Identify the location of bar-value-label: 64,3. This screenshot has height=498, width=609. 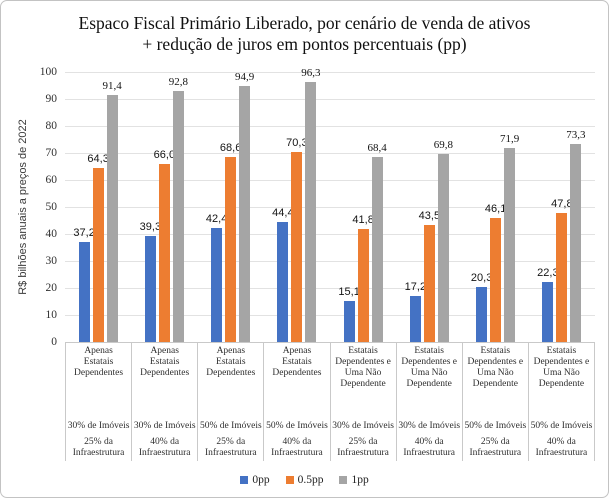
(98, 159).